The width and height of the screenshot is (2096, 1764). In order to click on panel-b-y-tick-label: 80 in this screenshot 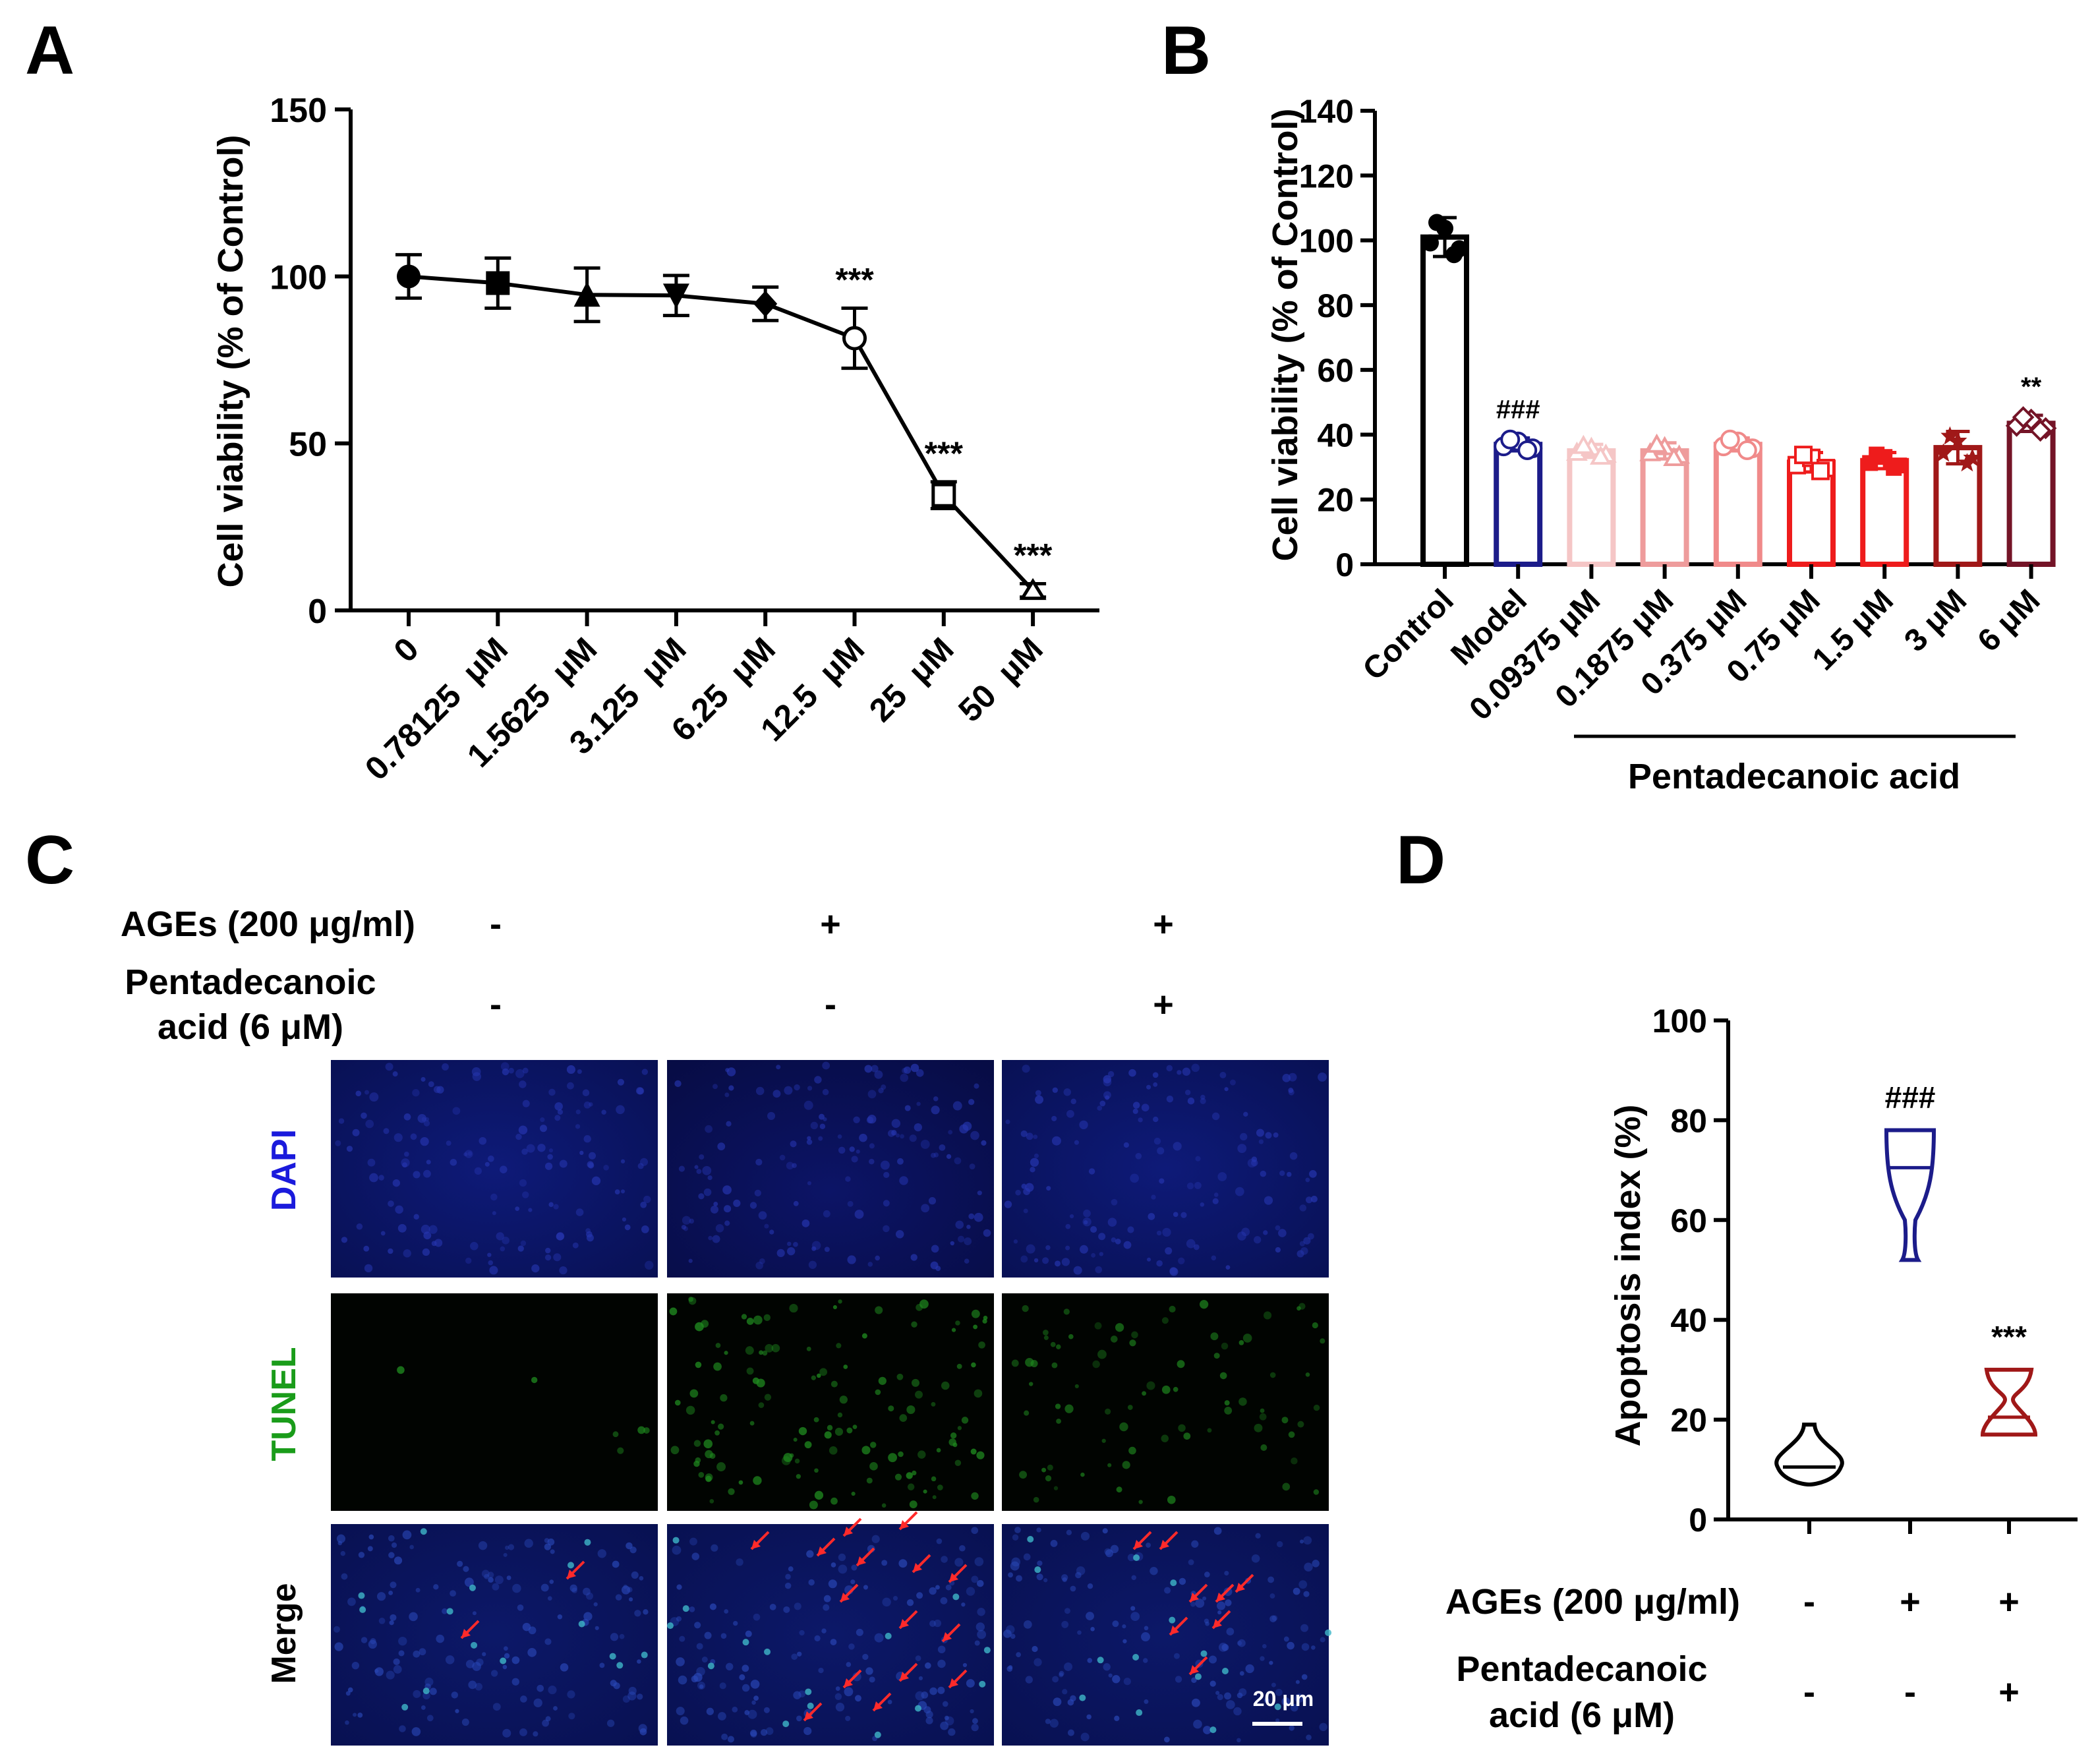, I will do `click(1335, 305)`.